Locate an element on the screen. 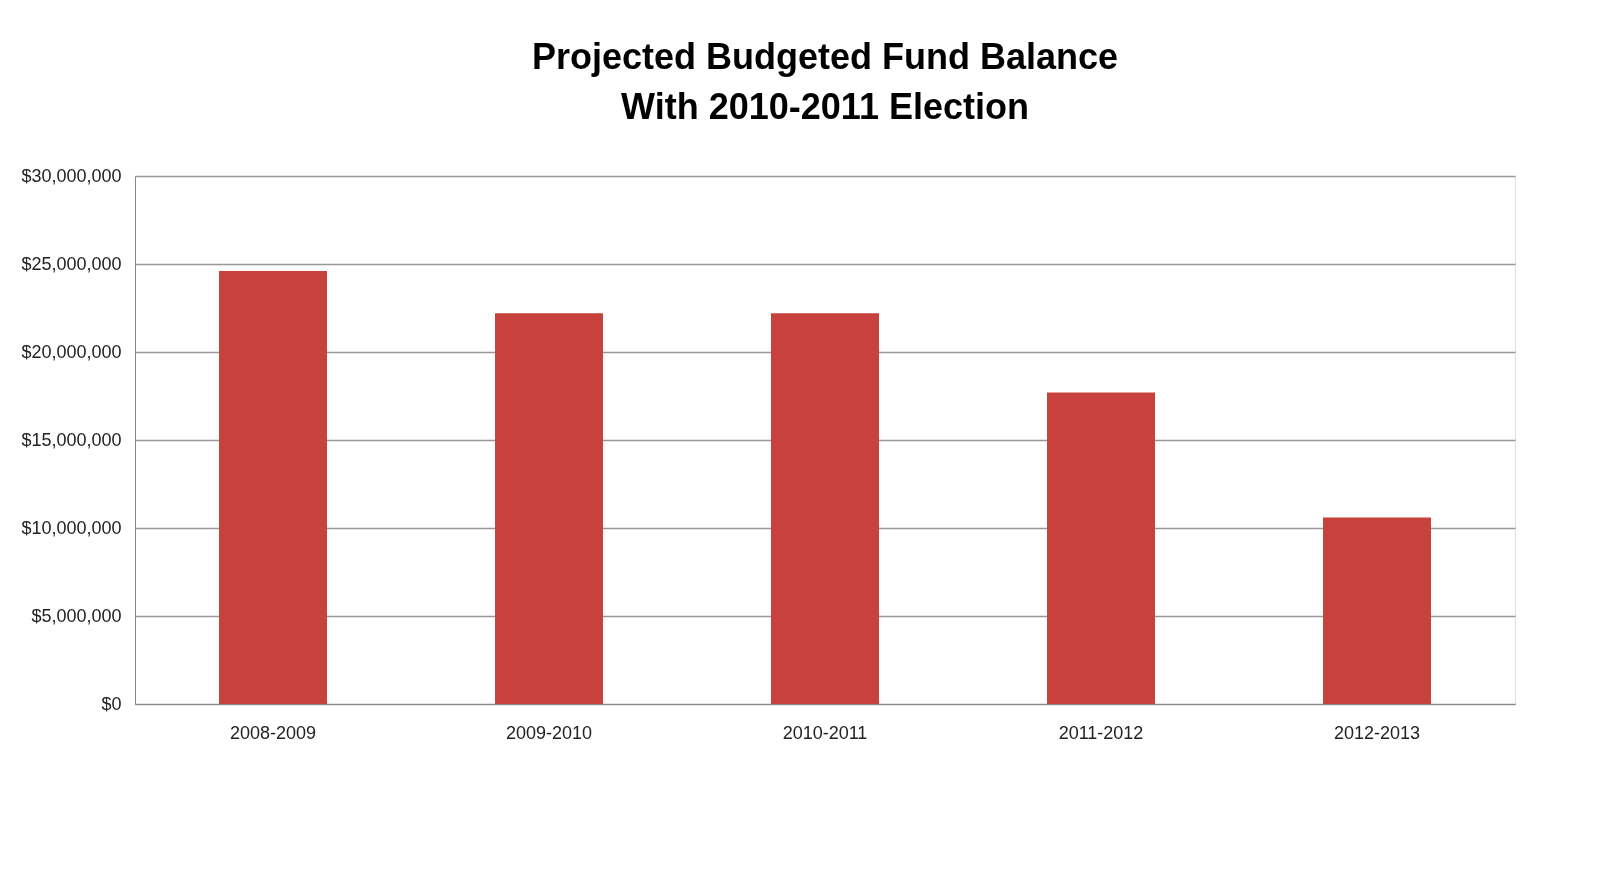 The height and width of the screenshot is (877, 1606). y-tick-label: $30,000,000 is located at coordinates (71, 175).